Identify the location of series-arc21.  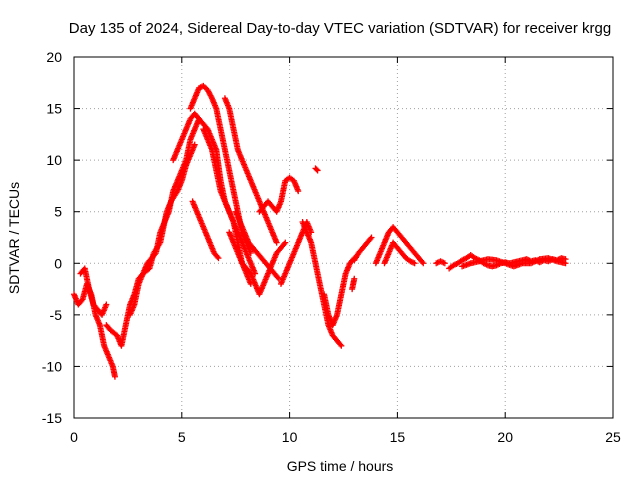
(440, 262).